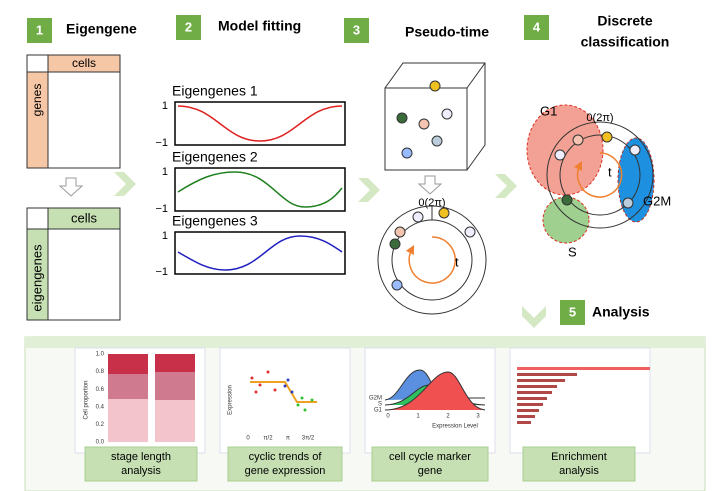 Image resolution: width=720 pixels, height=491 pixels. What do you see at coordinates (215, 157) in the screenshot?
I see `panel-title: Eigengenes 2` at bounding box center [215, 157].